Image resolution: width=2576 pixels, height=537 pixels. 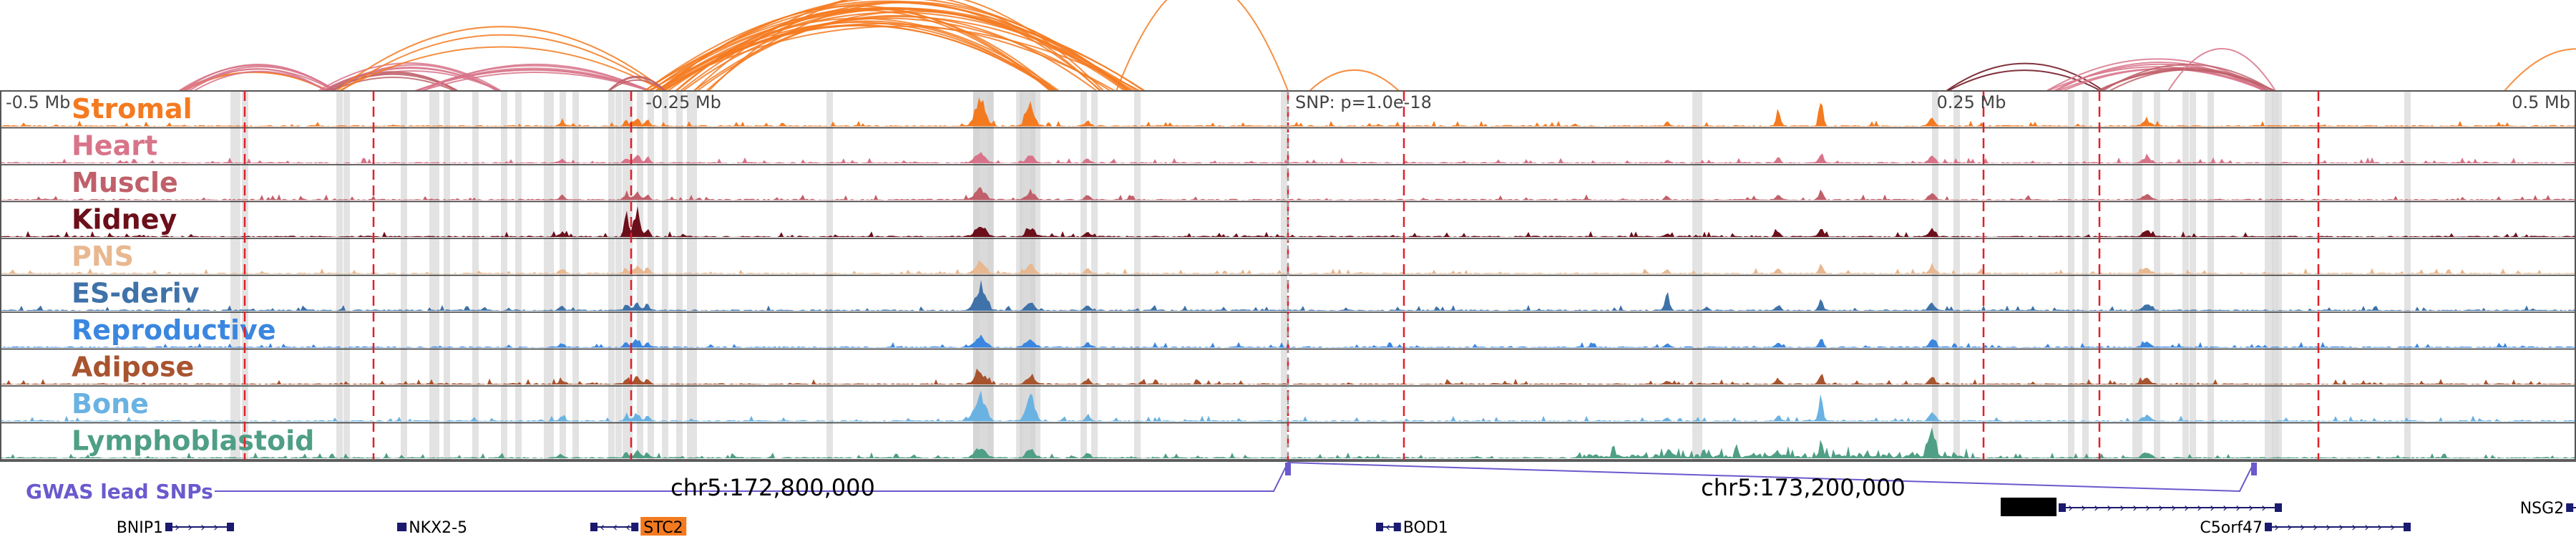 What do you see at coordinates (2141, 508) in the screenshot?
I see `gene-cpeb4: › › › › › › › › › › › › › › › › CPEB4` at bounding box center [2141, 508].